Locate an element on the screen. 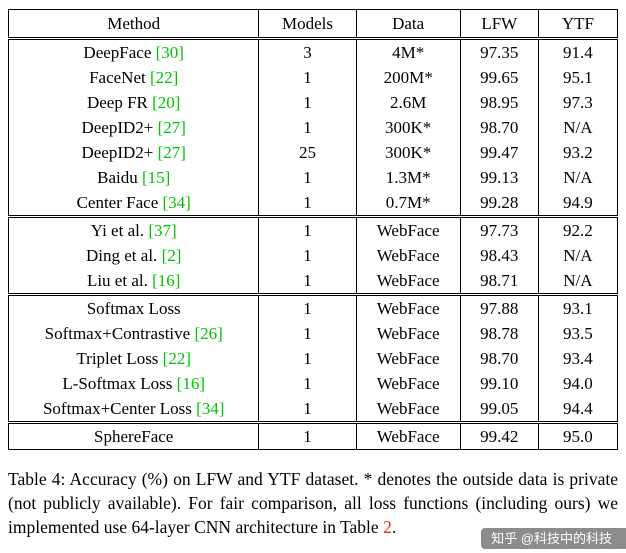 The width and height of the screenshot is (626, 553). method-name: DeepFace is located at coordinates (117, 52).